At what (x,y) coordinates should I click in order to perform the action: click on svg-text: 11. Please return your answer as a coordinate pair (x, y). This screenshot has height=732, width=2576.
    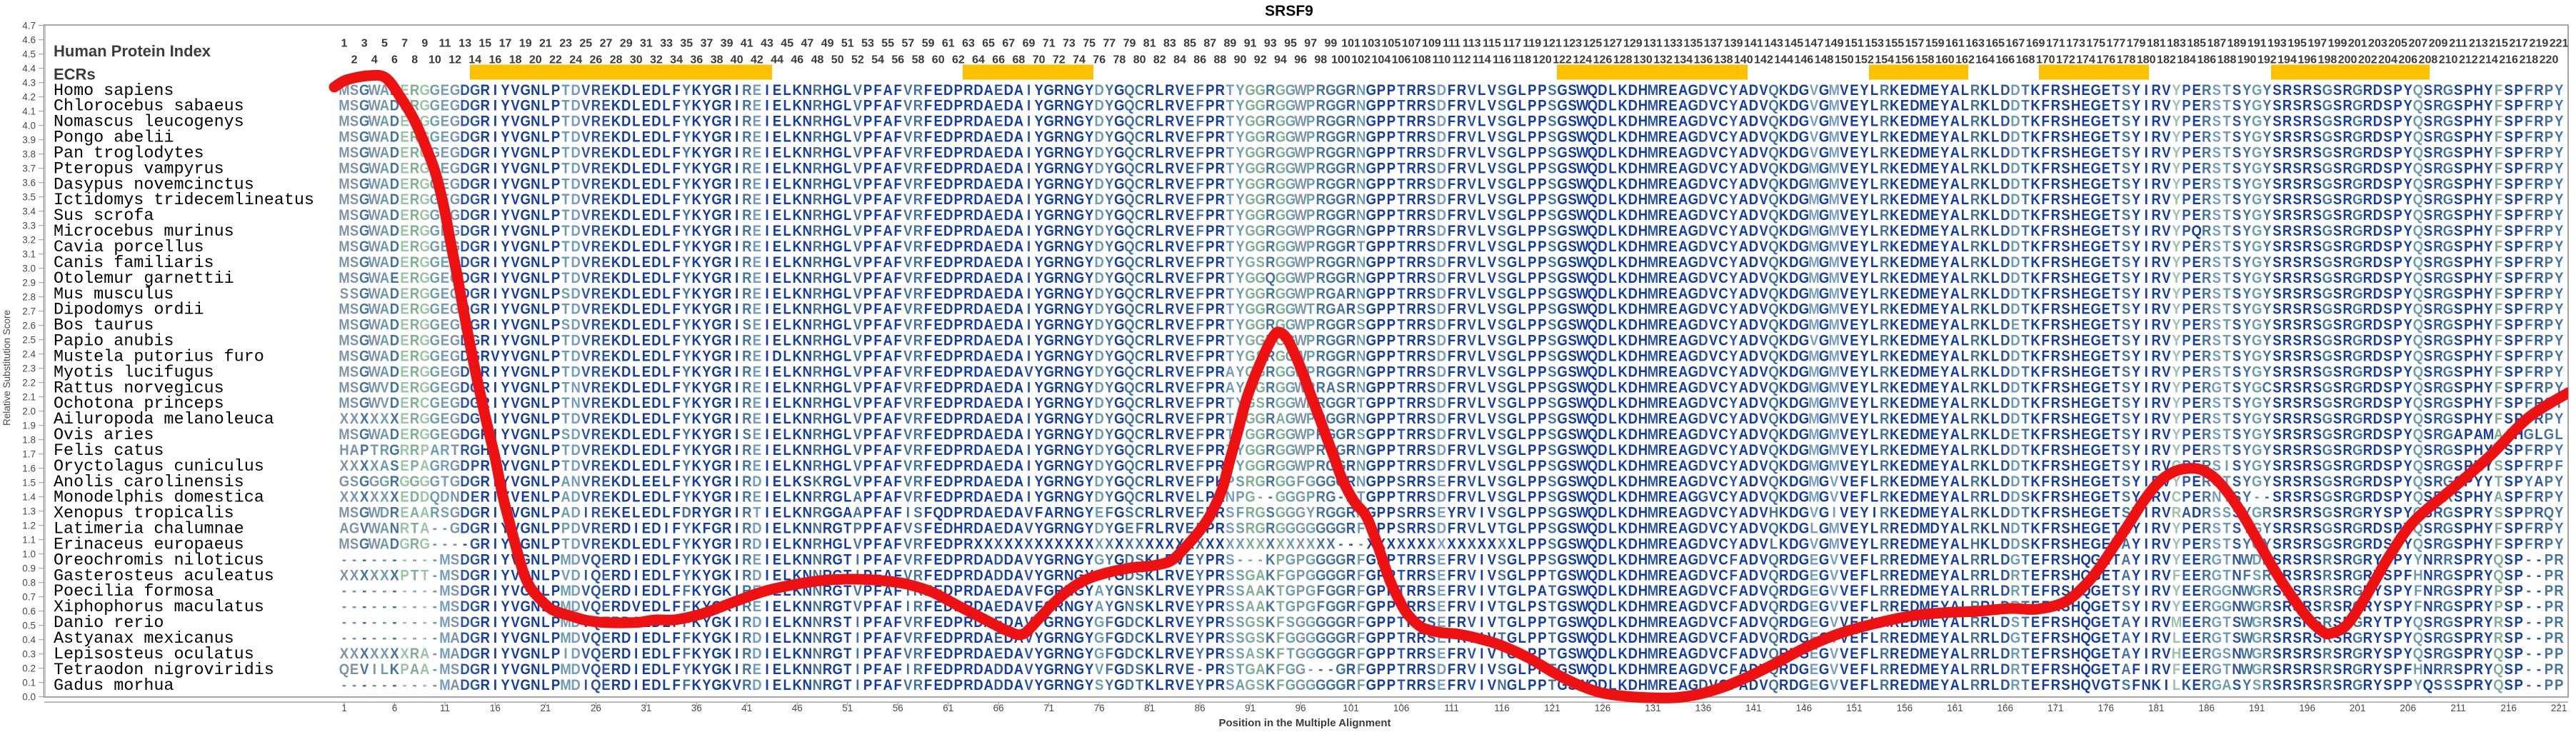
    Looking at the image, I should click on (445, 44).